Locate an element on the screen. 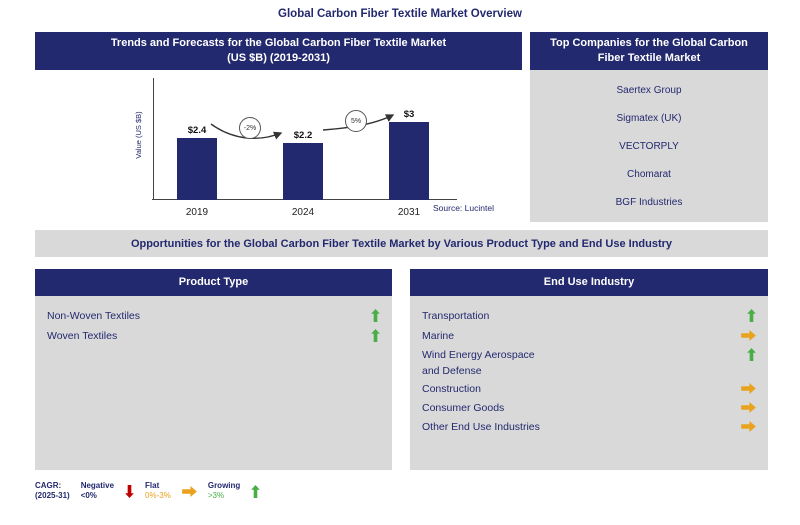 The width and height of the screenshot is (800, 525). company-name: Chomarat is located at coordinates (649, 174).